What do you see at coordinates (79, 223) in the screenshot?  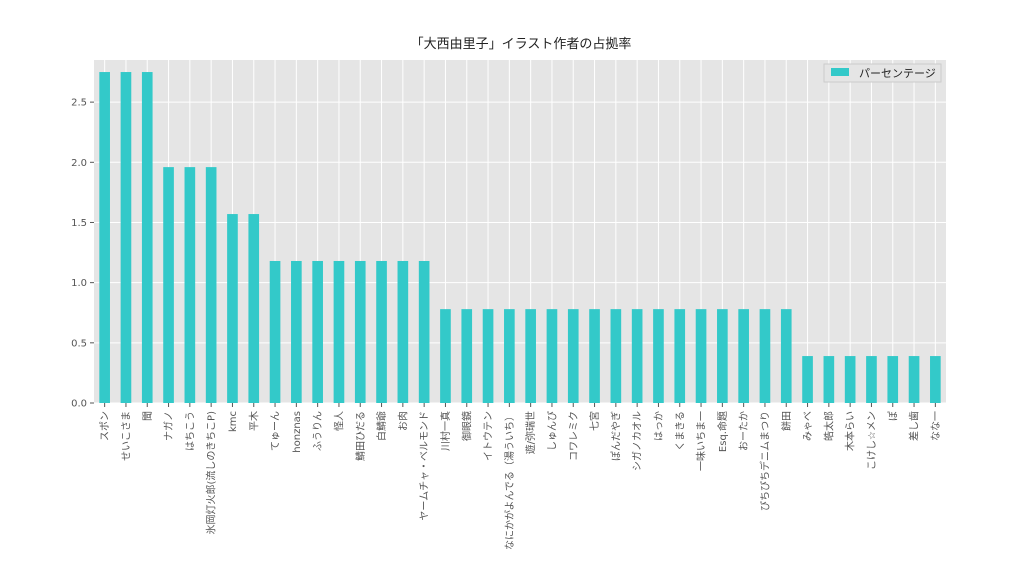 I see `y-tick-label: 1.5` at bounding box center [79, 223].